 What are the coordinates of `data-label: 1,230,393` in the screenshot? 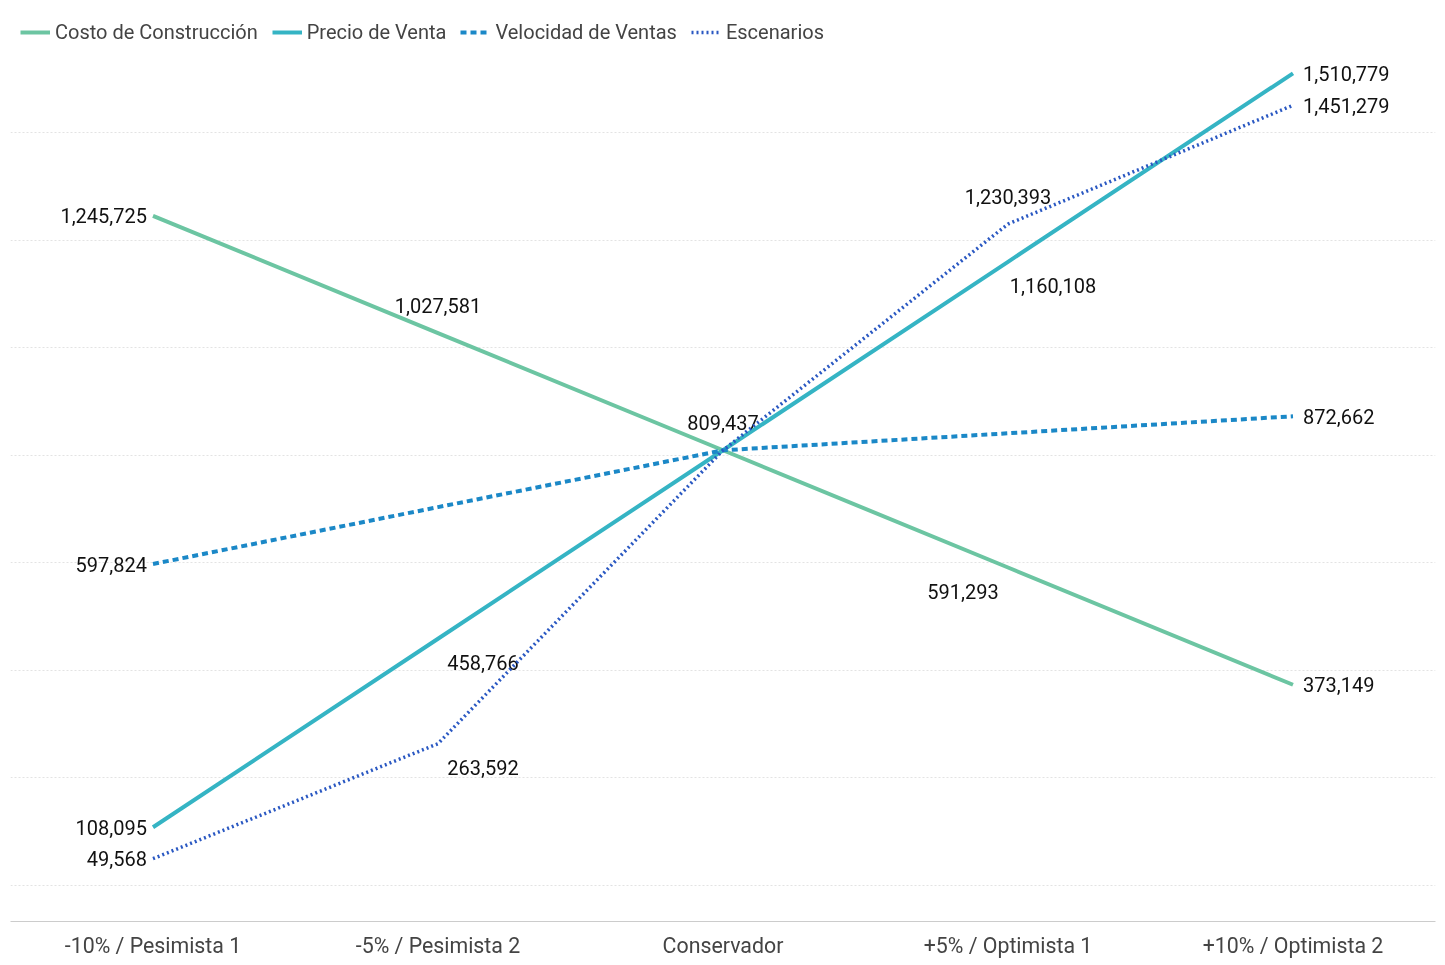 It's located at (1008, 196).